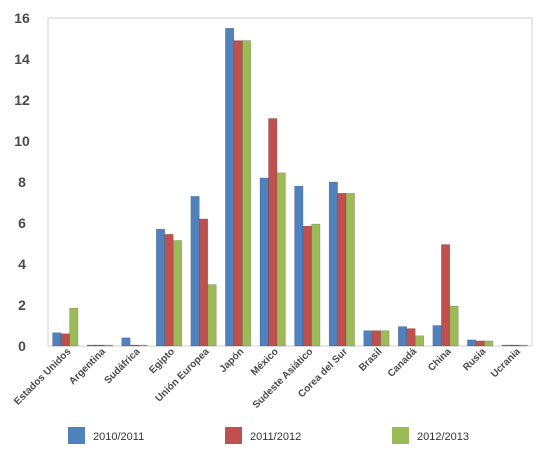 This screenshot has height=454, width=540. I want to click on y-tick-label: 4, so click(22, 264).